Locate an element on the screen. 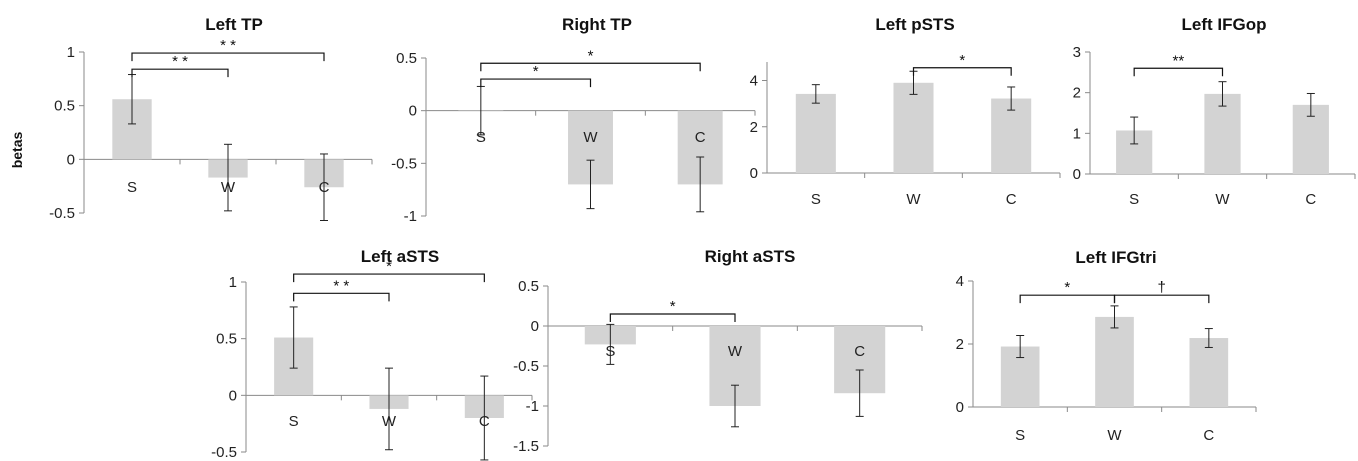 The width and height of the screenshot is (1358, 461). chart-panel-7: Left IFGtri 4 2 0 S W C * † is located at coordinates (1106, 346).